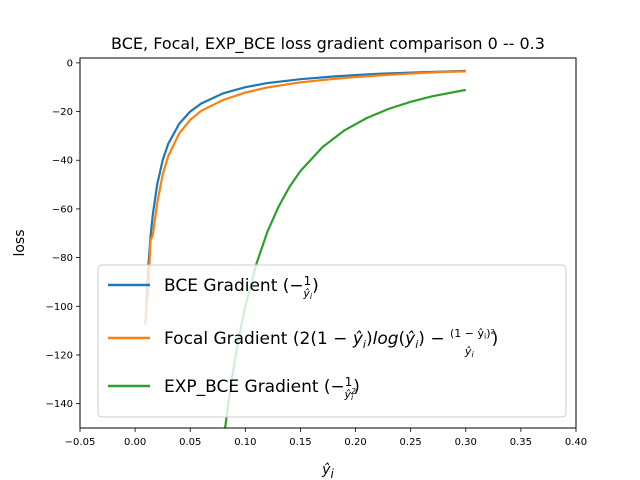  What do you see at coordinates (241, 287) in the screenshot?
I see `legend-label-bce: BCE Gradient (−1 ŷi)` at bounding box center [241, 287].